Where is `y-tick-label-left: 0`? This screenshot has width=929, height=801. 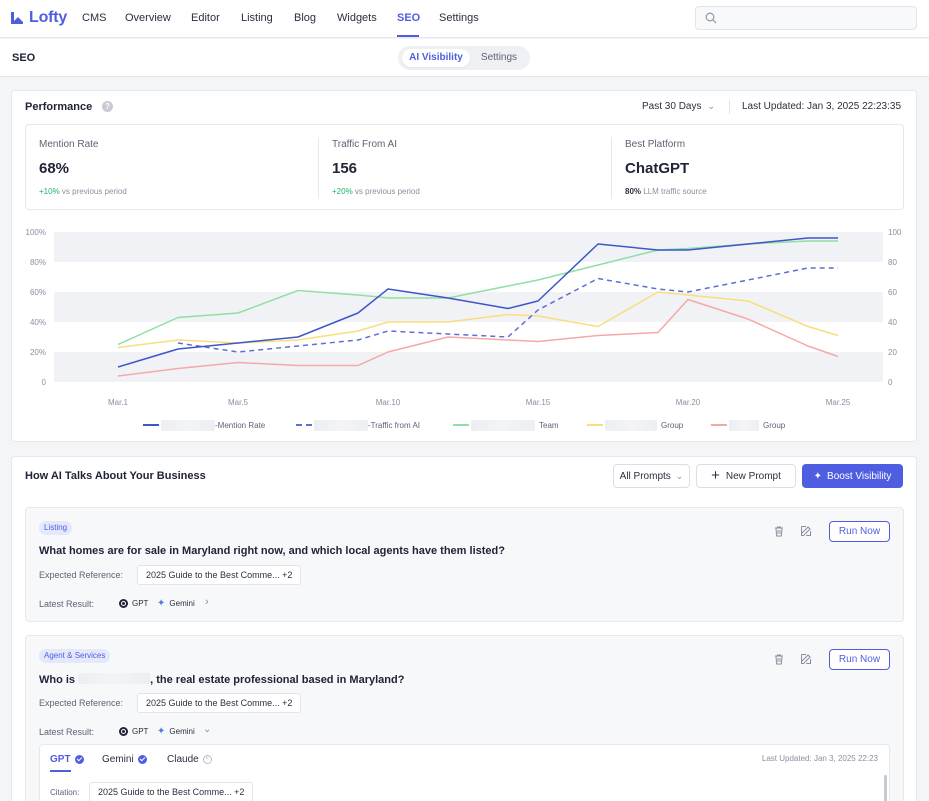
y-tick-label-left: 0 is located at coordinates (44, 382).